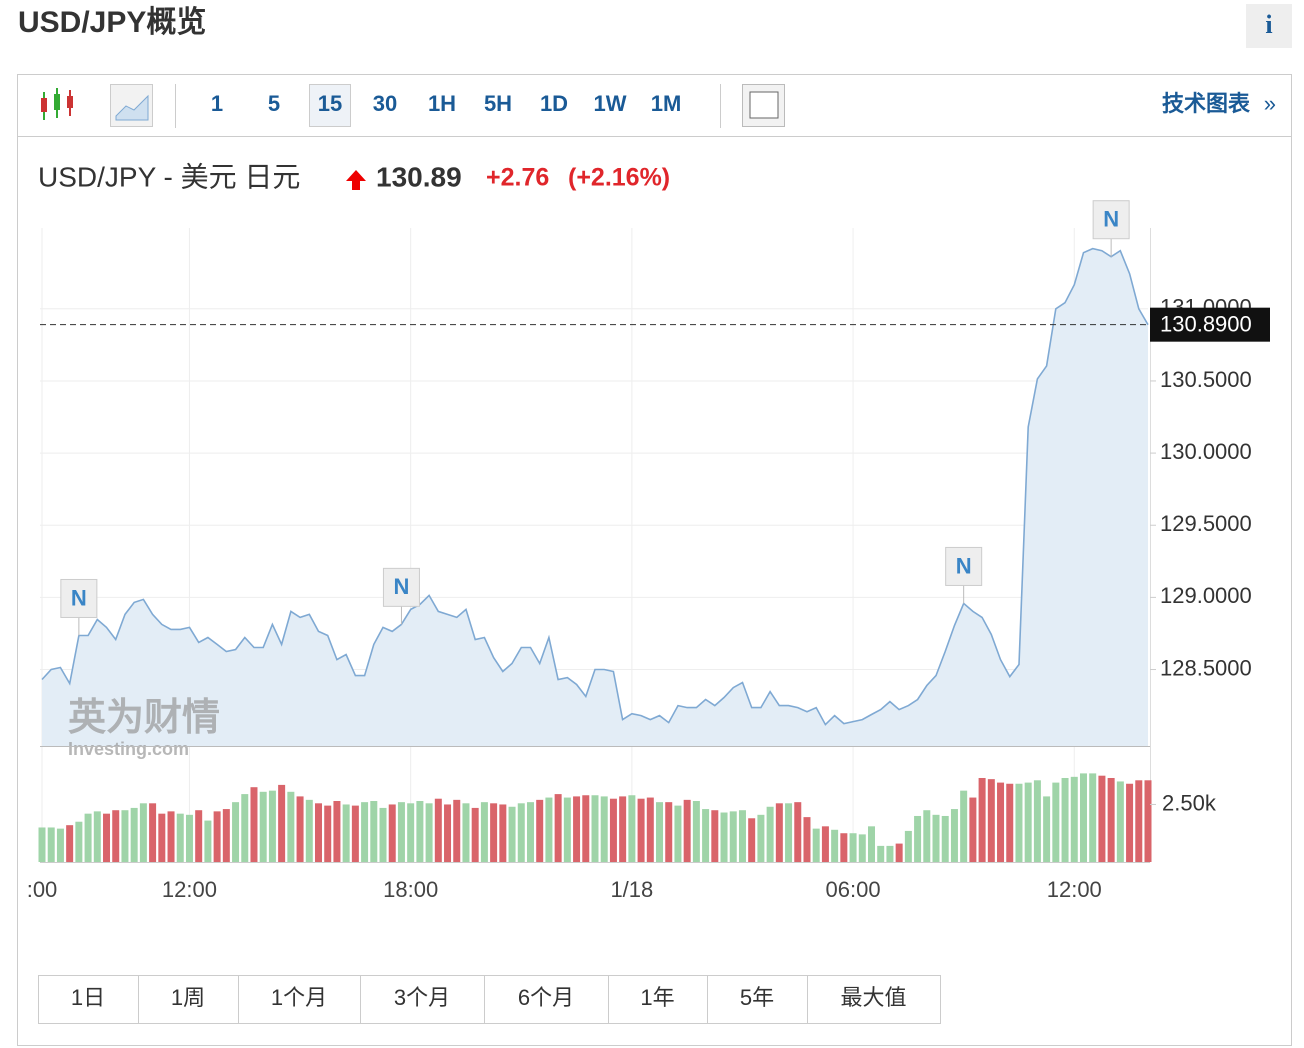 The image size is (1304, 1048). Describe the element at coordinates (57, 104) in the screenshot. I see `candle-icon` at that location.